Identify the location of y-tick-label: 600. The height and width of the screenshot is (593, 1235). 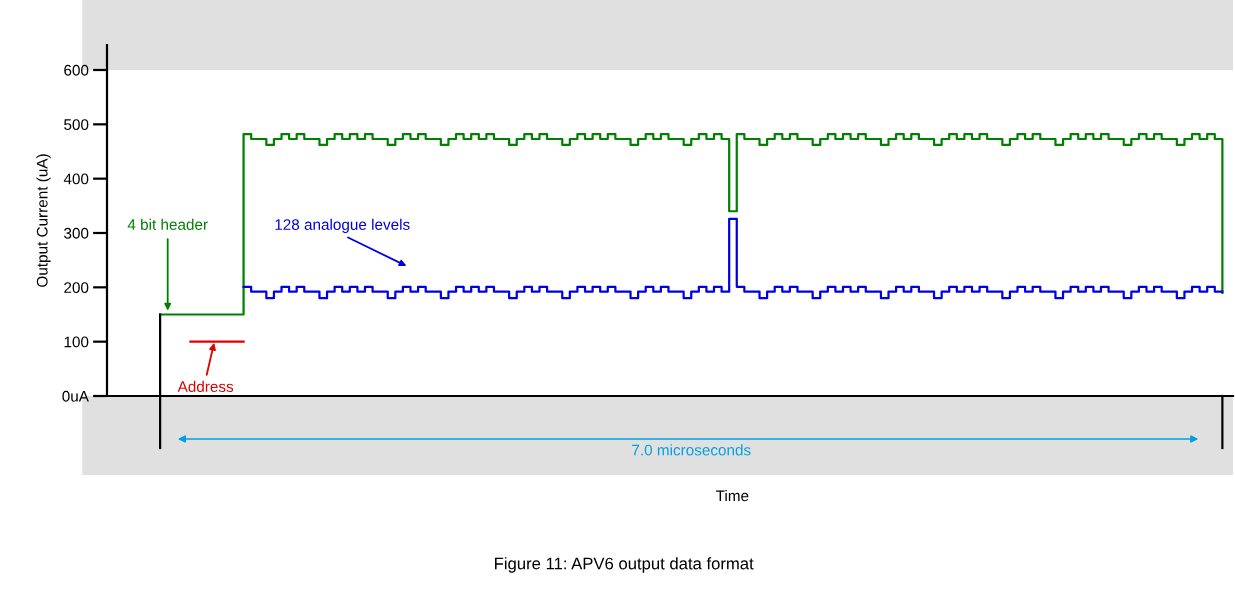
(76, 70).